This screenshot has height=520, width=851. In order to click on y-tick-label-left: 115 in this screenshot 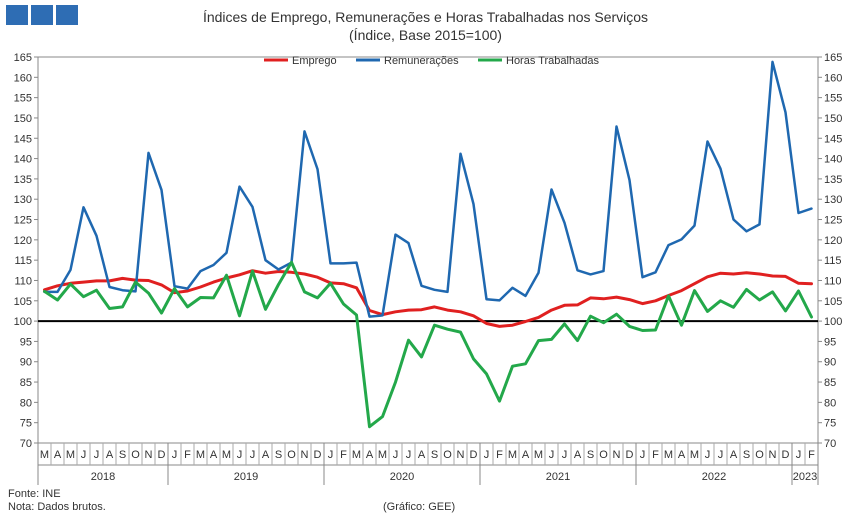, I will do `click(23, 261)`.